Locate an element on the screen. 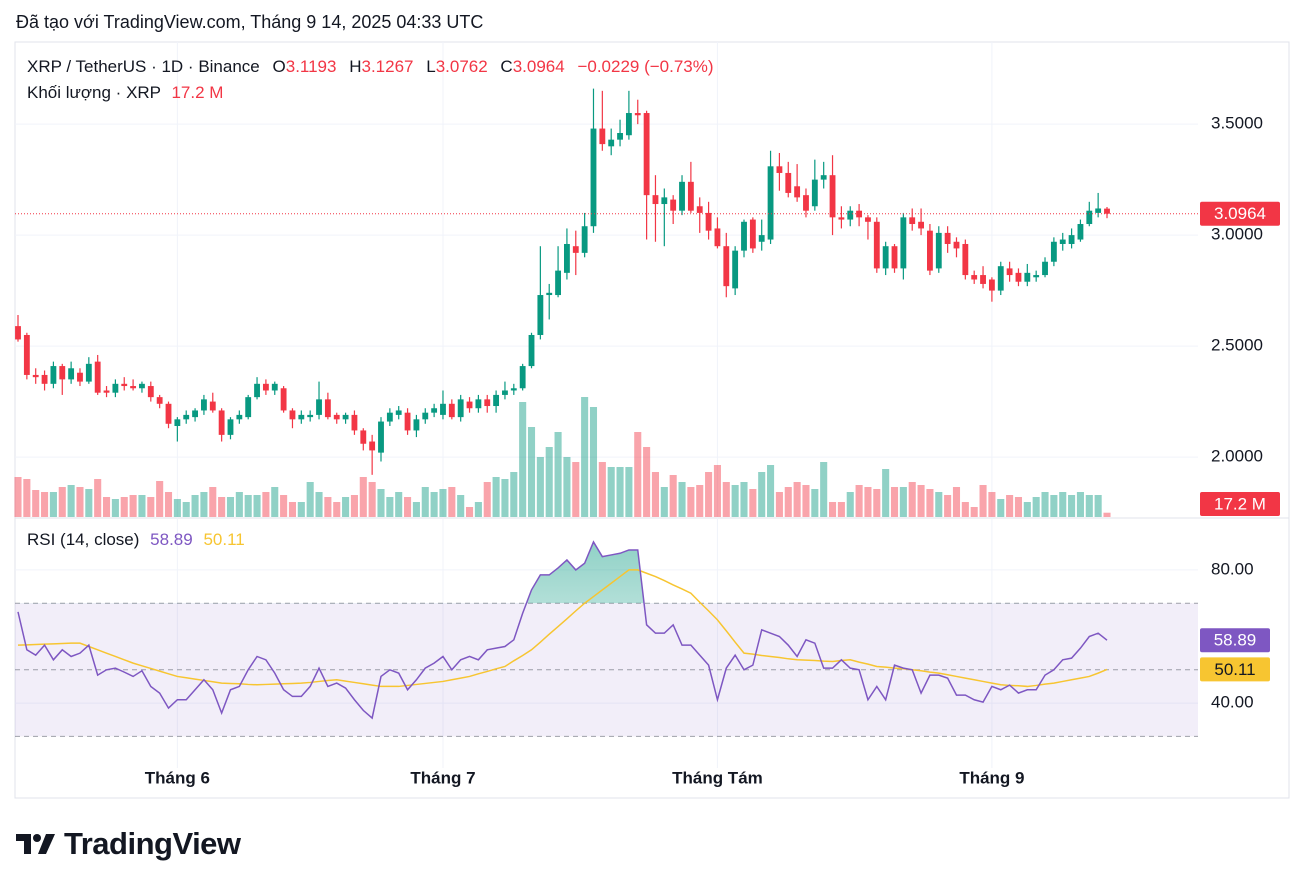 Image resolution: width=1304 pixels, height=889 pixels. volume-label: 17.2 M is located at coordinates (1240, 503).